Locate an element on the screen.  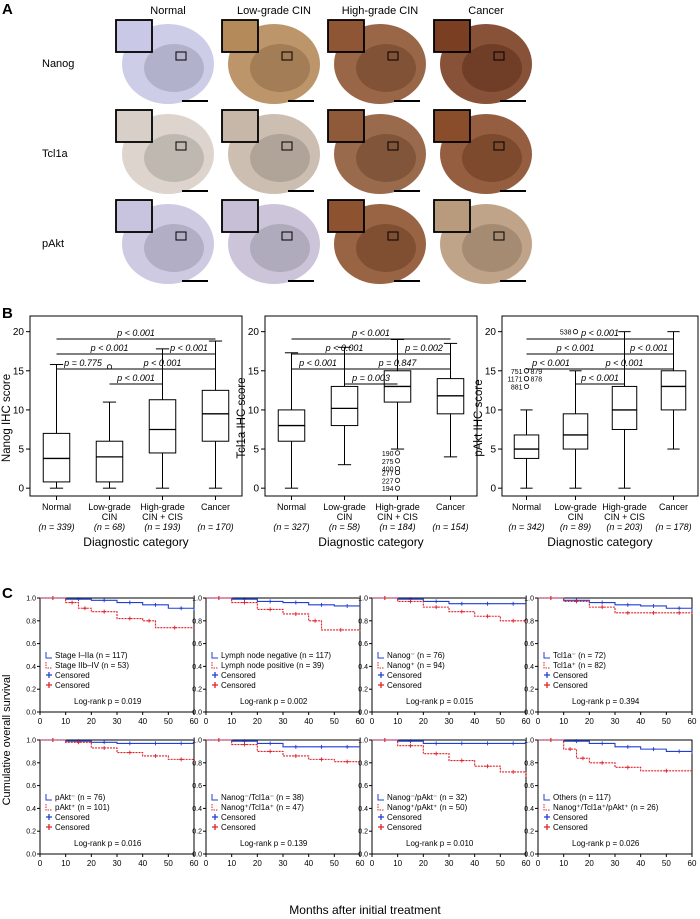
legend-entry: Tcl1a⁻ (n = 72) is located at coordinates (579, 655).